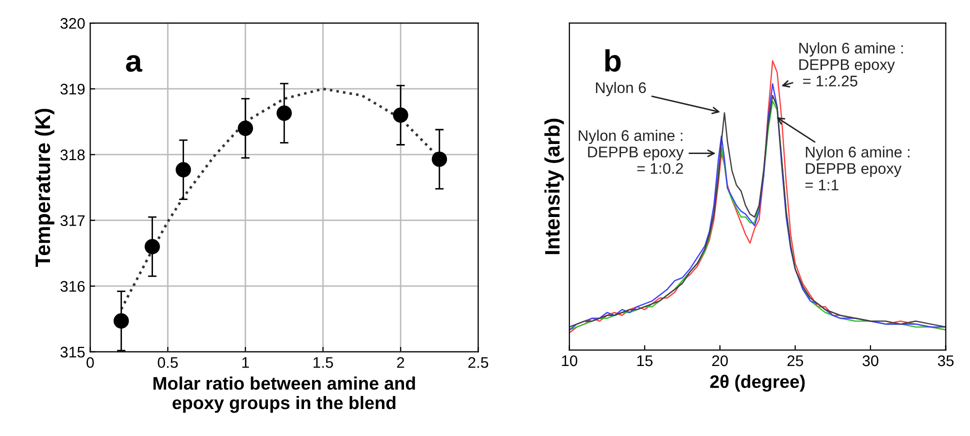 This screenshot has height=436, width=970. I want to click on x-axis-title: Molar ratio between amine and epoxy groups in the blend, so click(284, 394).